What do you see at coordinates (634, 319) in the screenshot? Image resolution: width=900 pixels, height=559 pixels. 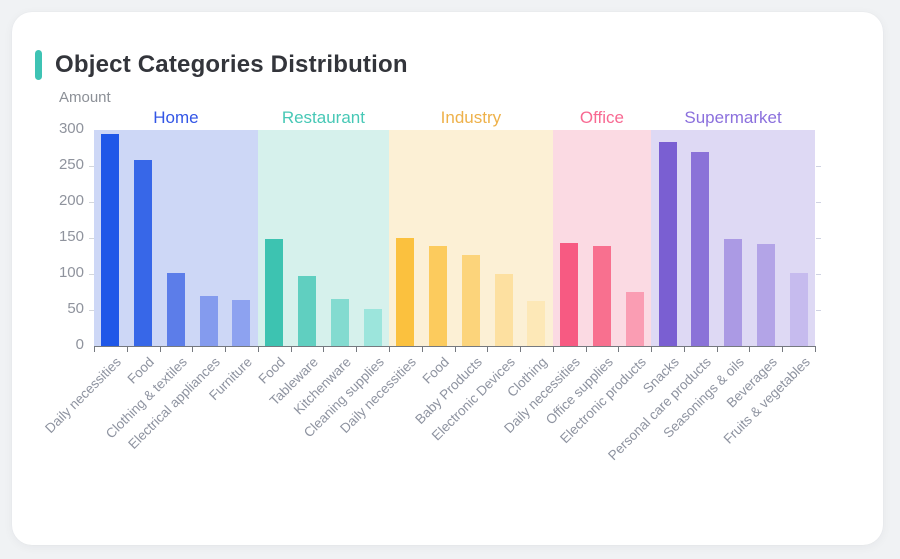 I see `bar-office-electronic-products` at bounding box center [634, 319].